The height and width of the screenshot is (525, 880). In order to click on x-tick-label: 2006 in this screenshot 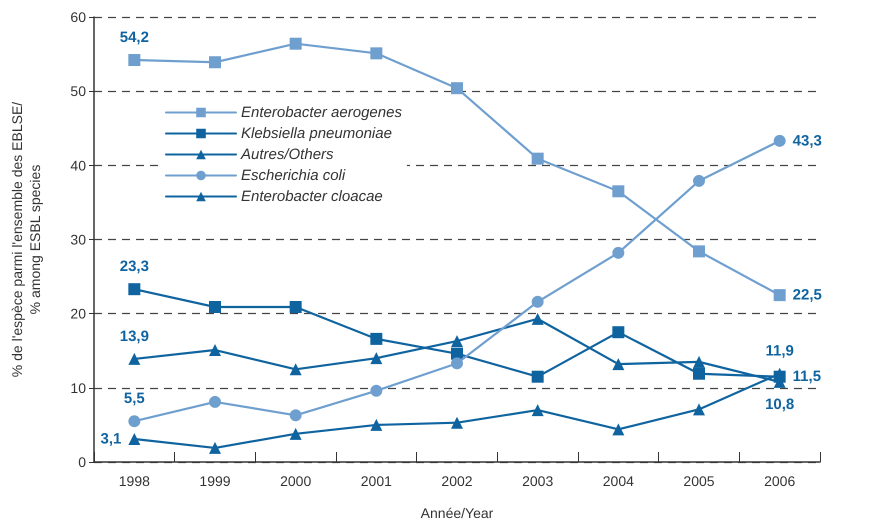, I will do `click(780, 481)`.